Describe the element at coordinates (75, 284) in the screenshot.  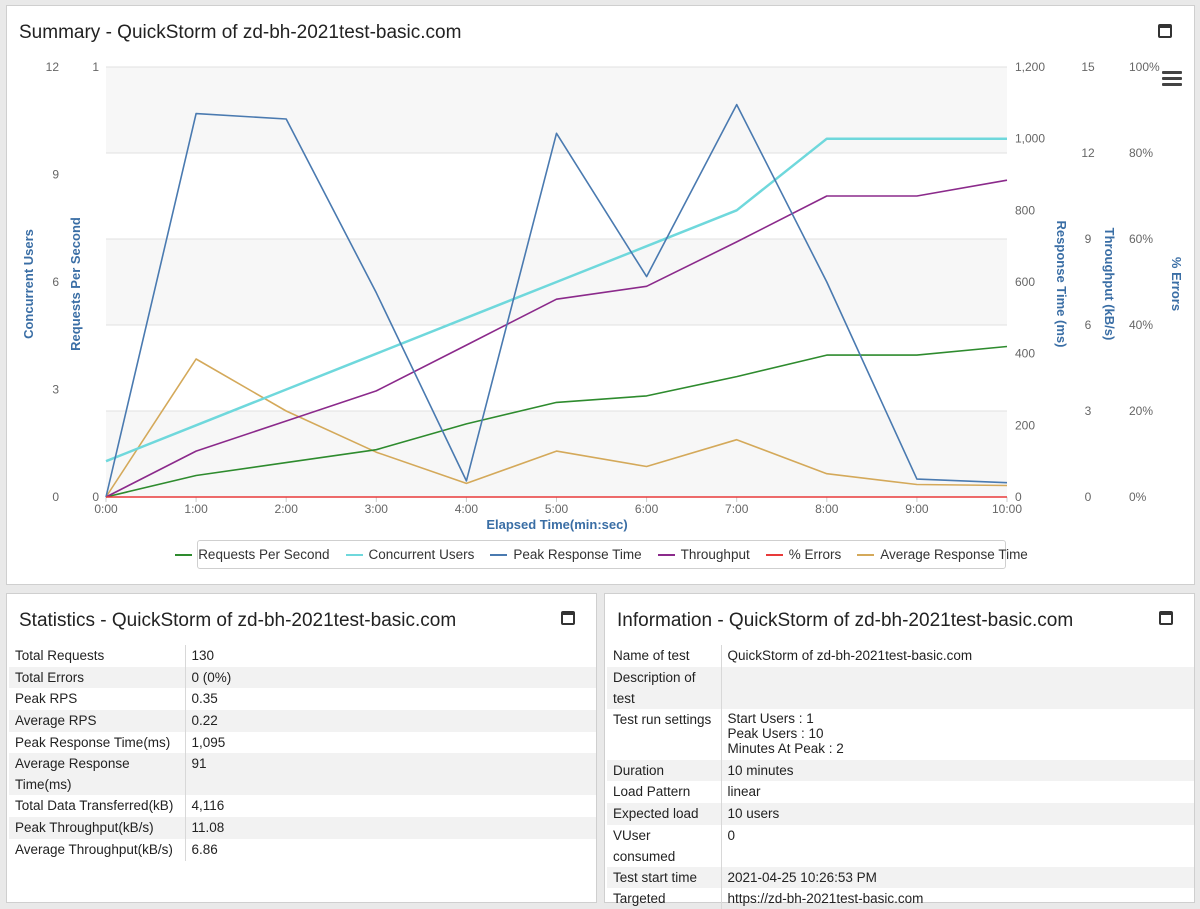
I see `rps-axis-label: Requests Per Second` at that location.